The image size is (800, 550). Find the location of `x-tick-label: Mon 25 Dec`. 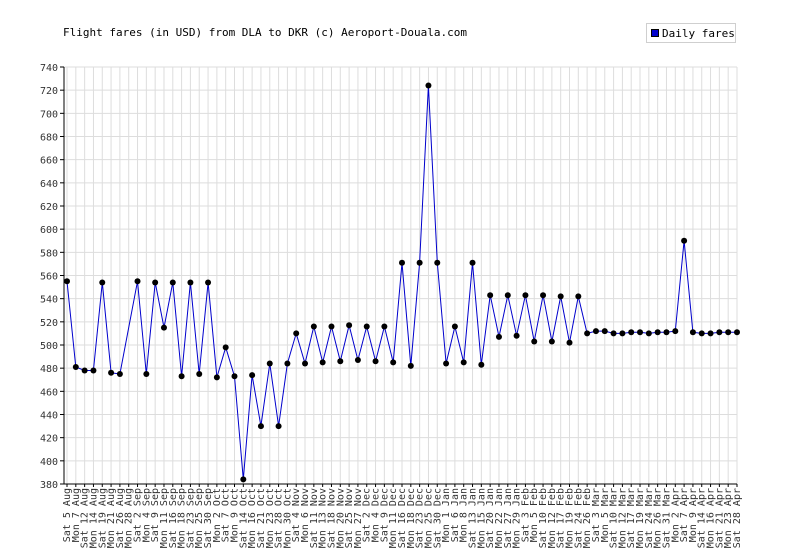

x-tick-label: Mon 25 Dec is located at coordinates (428, 518).